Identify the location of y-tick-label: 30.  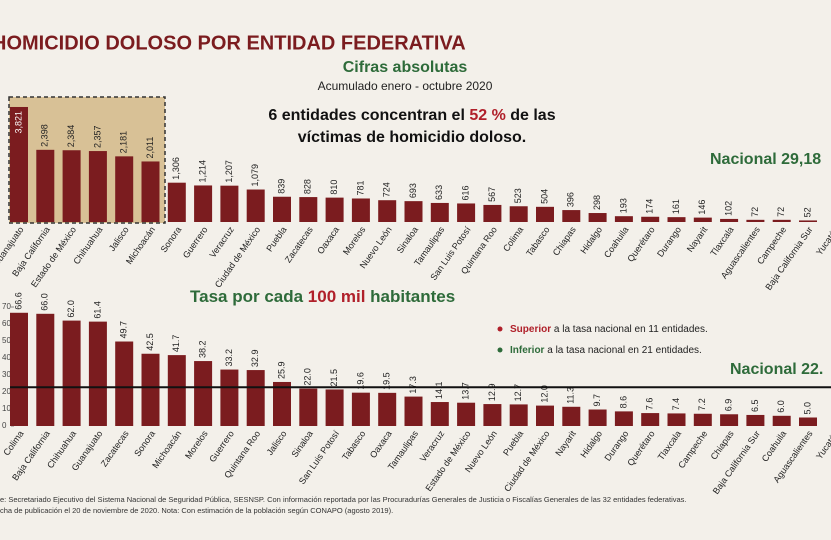
(6, 374).